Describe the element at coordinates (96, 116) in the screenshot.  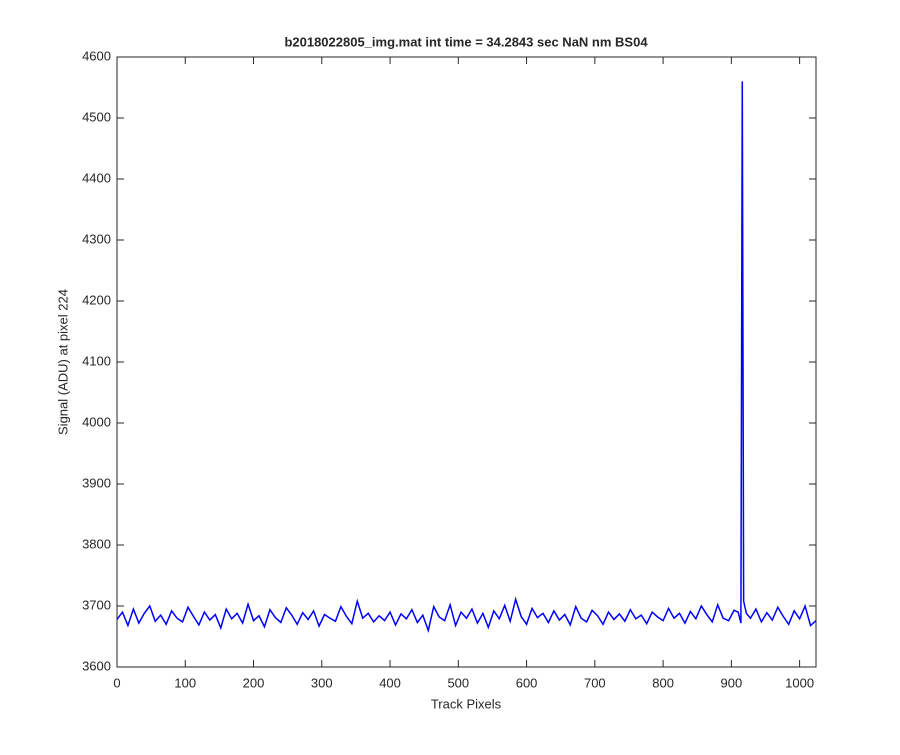
I see `y-tick-label: 4500` at that location.